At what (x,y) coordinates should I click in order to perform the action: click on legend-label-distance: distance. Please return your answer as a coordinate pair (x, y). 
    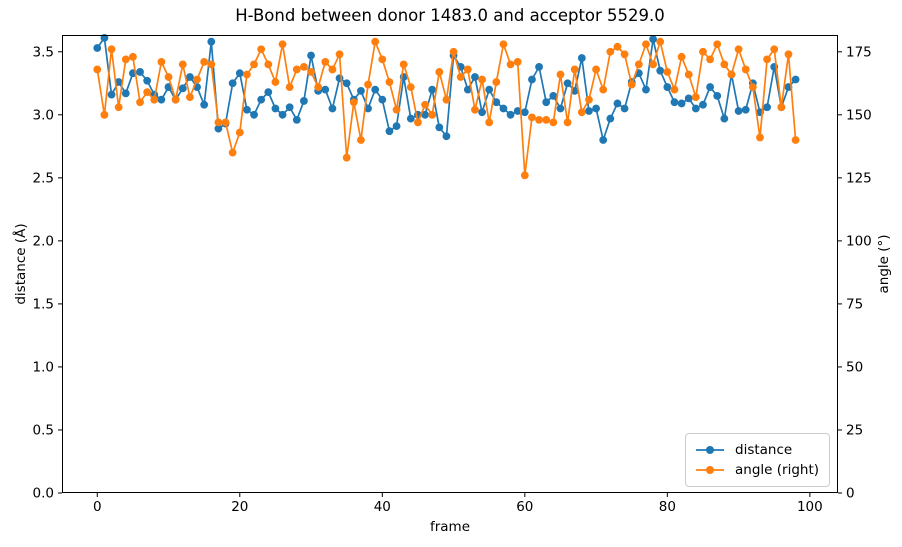
    Looking at the image, I should click on (764, 450).